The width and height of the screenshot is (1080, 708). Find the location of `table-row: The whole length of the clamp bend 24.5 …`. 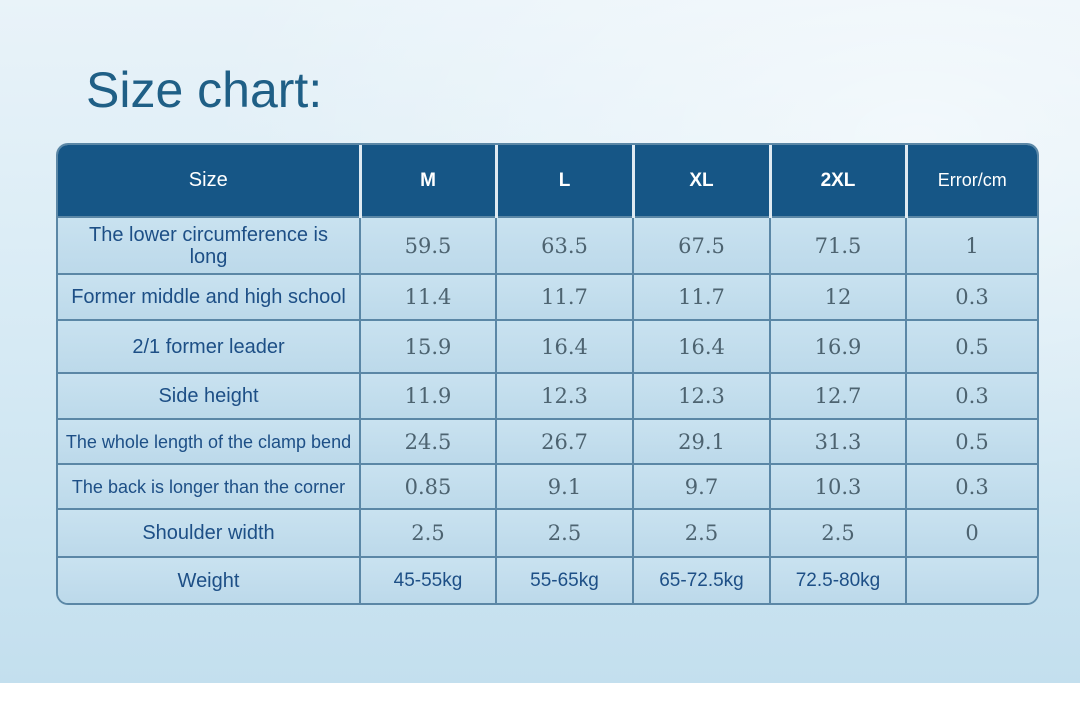

table-row: The whole length of the clamp bend 24.5 … is located at coordinates (547, 441).